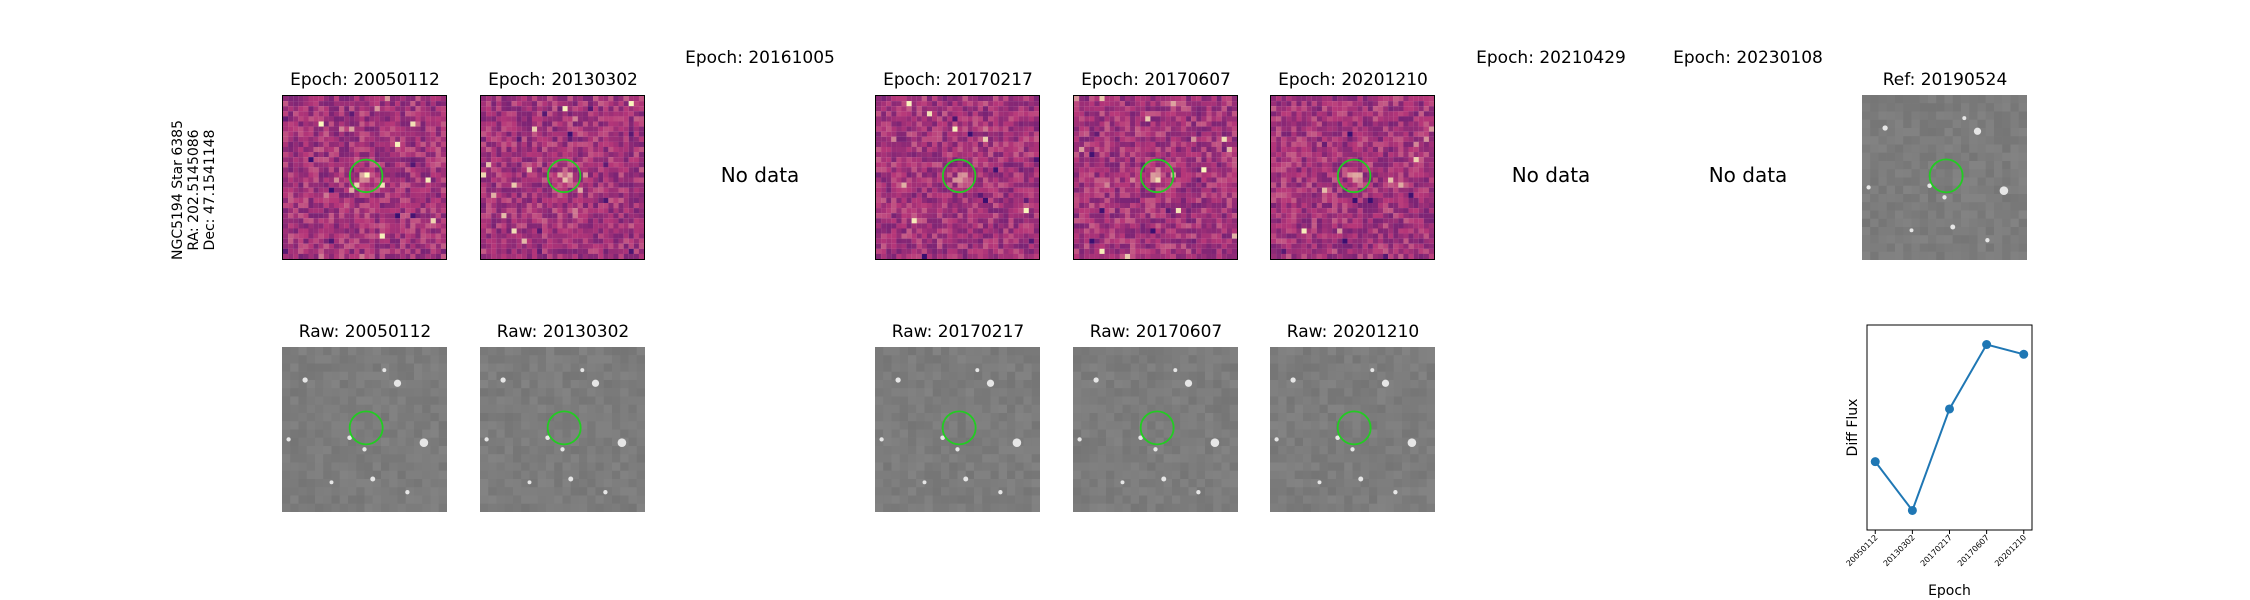 The image size is (2250, 600). Describe the element at coordinates (2010, 550) in the screenshot. I see `x-tick-label-5: 20201210` at that location.